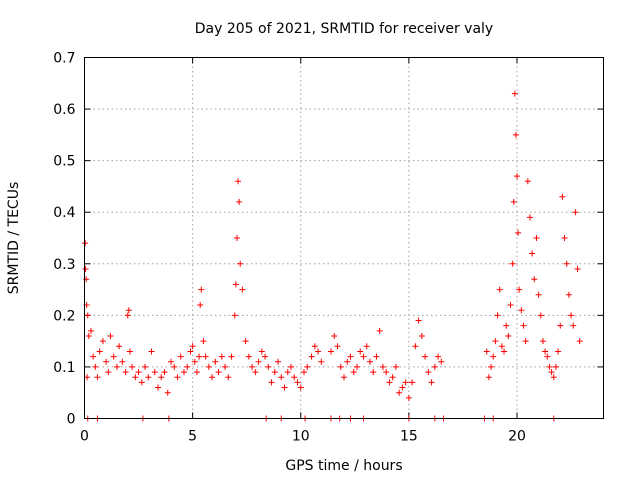 The height and width of the screenshot is (480, 640). I want to click on y-tick-label: 0, so click(71, 420).